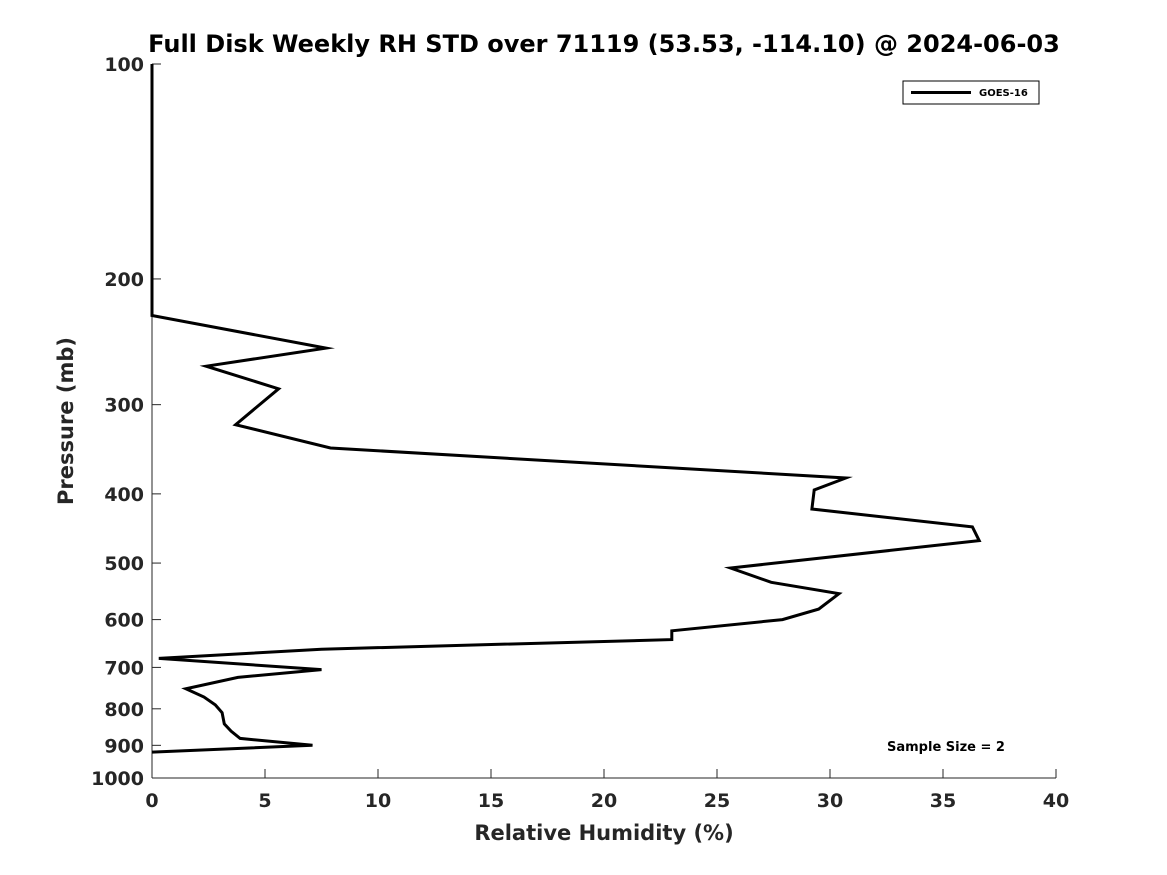 This screenshot has height=875, width=1167. What do you see at coordinates (124, 621) in the screenshot?
I see `y-tick-label: 600` at bounding box center [124, 621].